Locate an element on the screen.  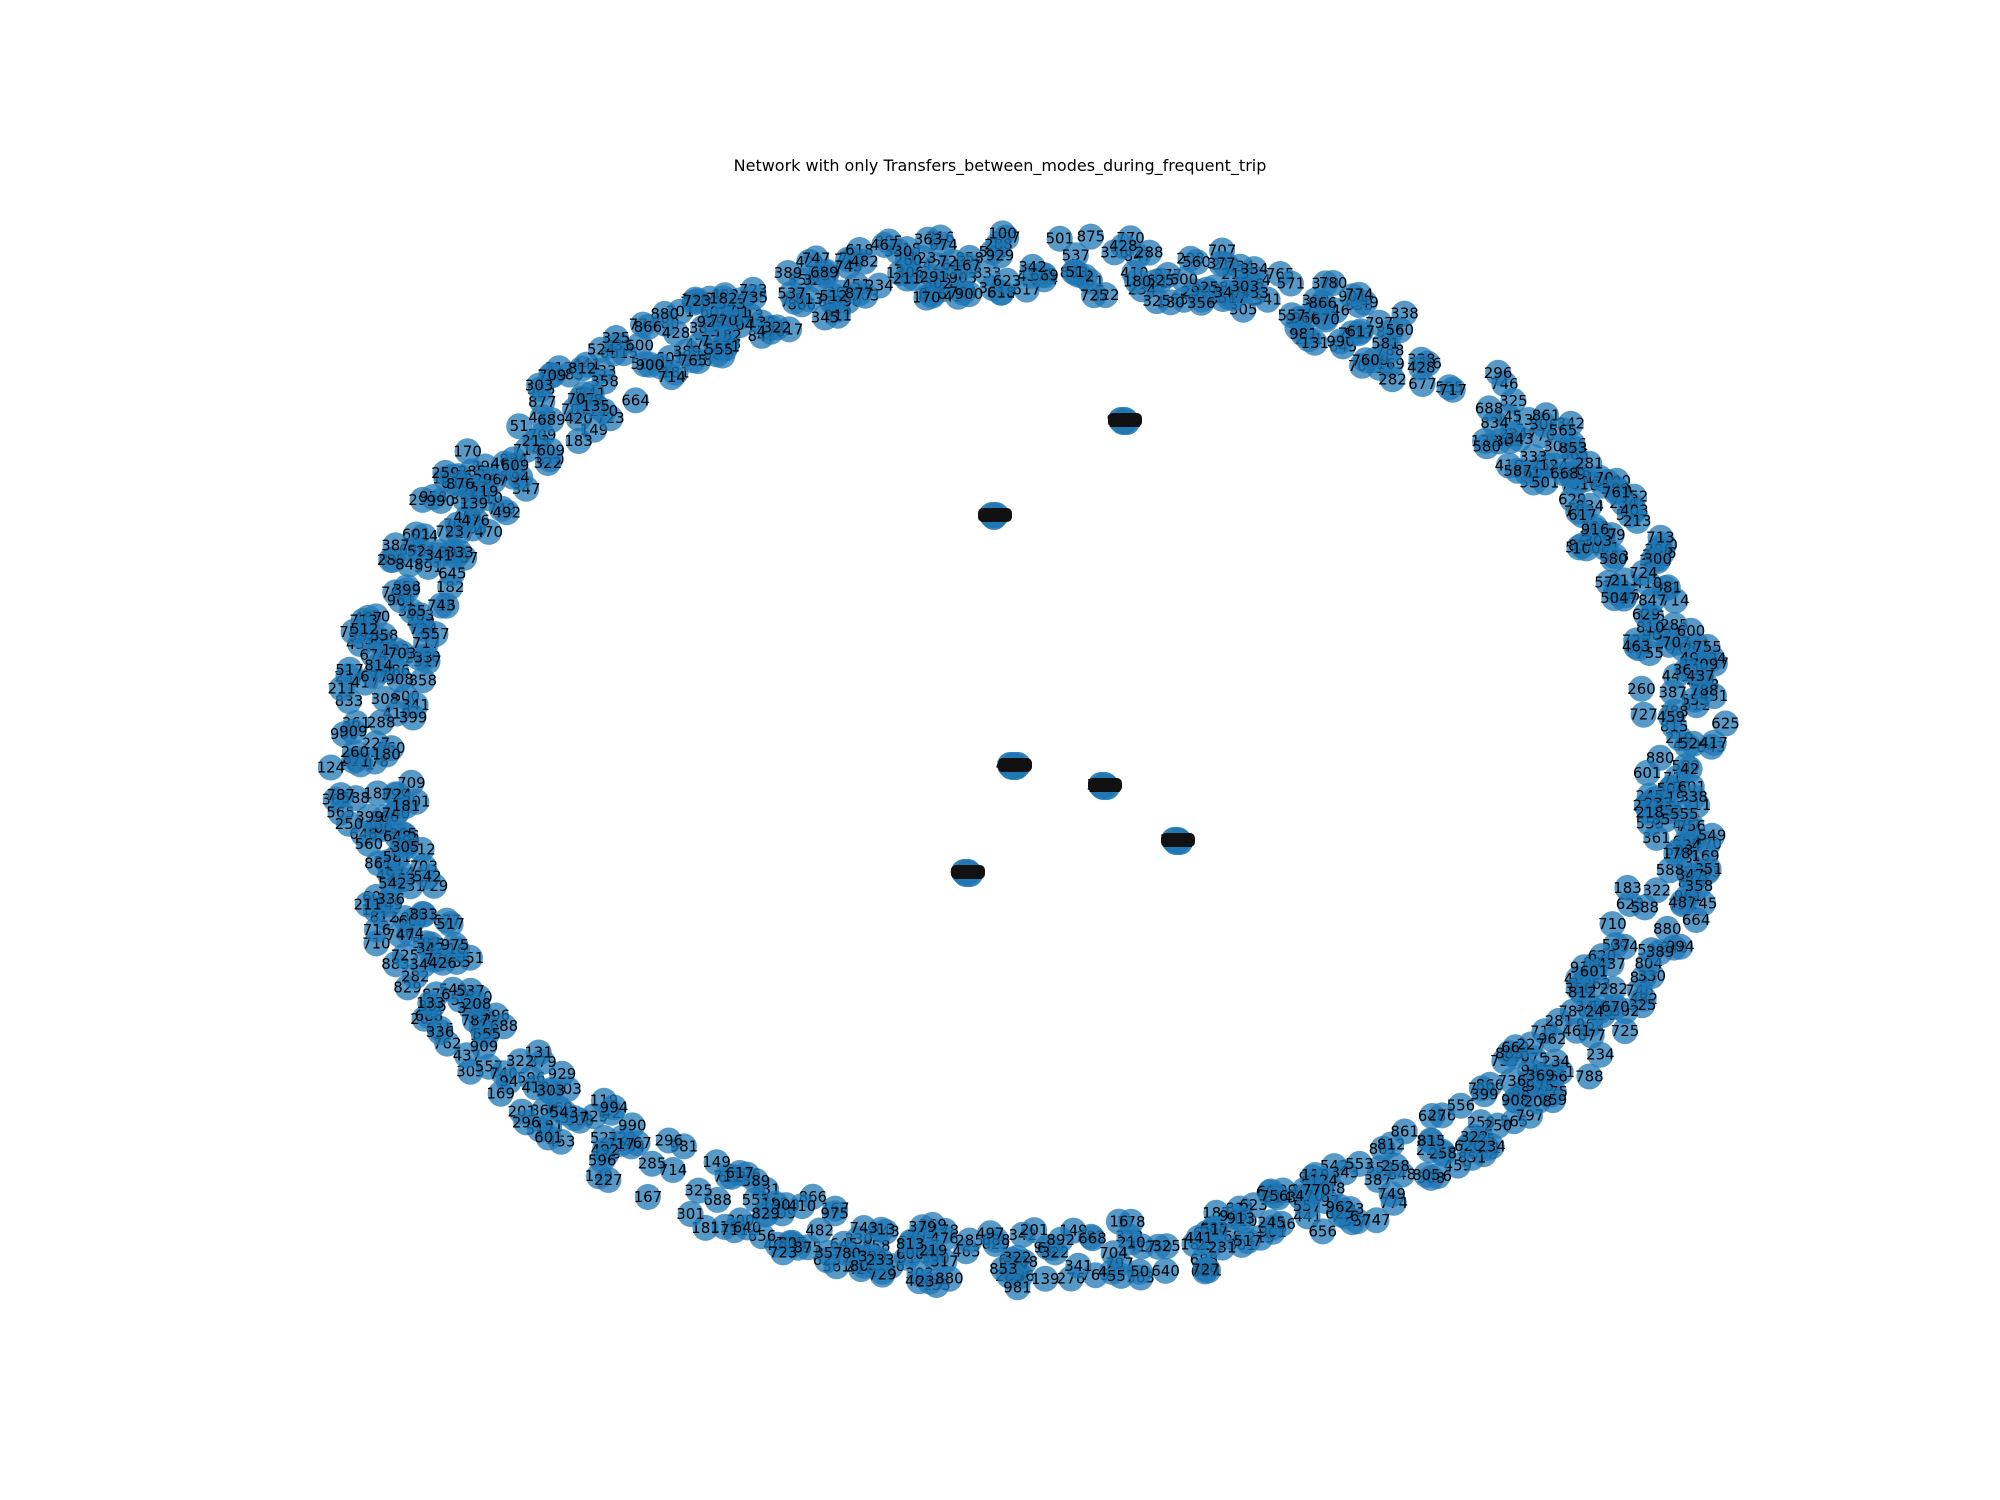
node-label: 877 is located at coordinates (859, 293).